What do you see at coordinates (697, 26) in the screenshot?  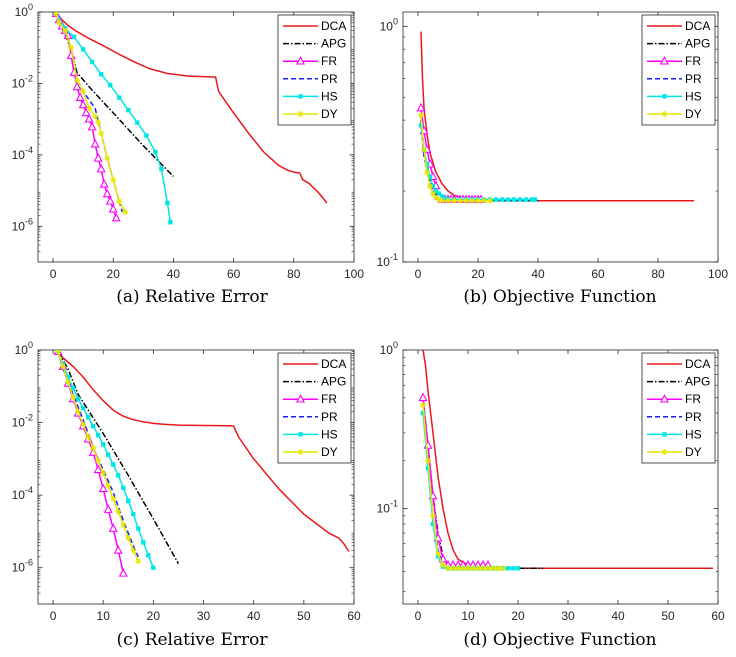 I see `legend-label-dca: DCA` at bounding box center [697, 26].